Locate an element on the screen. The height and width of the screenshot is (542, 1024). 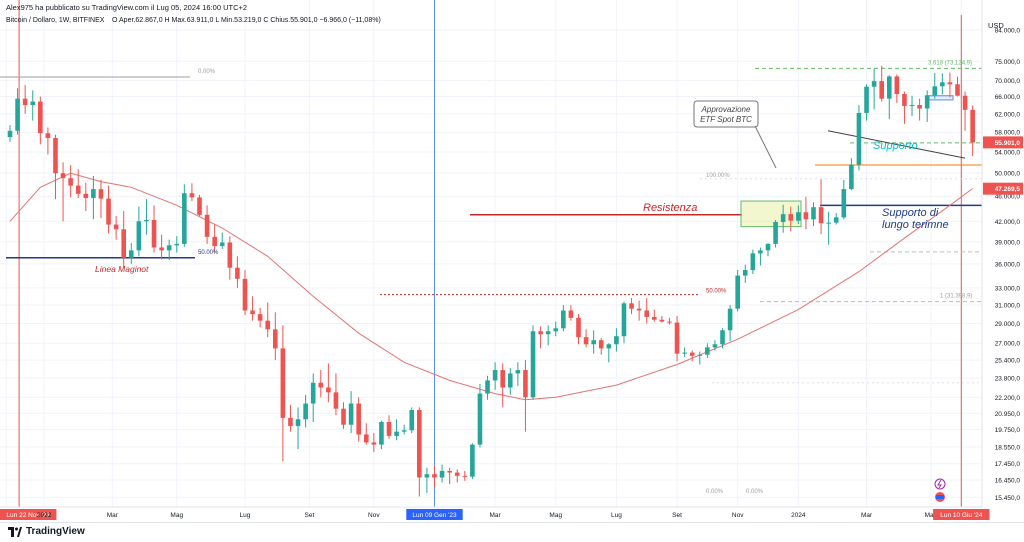
footer: TradingView is located at coordinates (512, 532).